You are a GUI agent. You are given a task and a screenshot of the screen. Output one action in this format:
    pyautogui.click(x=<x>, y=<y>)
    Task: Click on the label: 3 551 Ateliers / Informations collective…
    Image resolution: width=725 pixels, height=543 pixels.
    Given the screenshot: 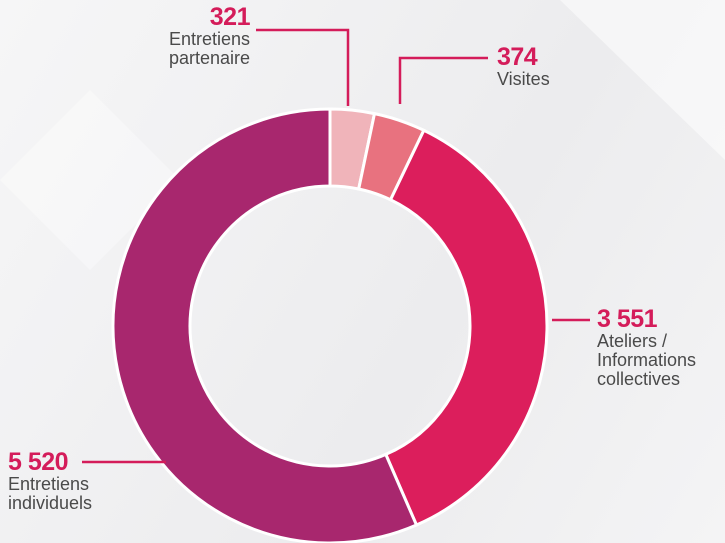 What is the action you would take?
    pyautogui.click(x=658, y=347)
    